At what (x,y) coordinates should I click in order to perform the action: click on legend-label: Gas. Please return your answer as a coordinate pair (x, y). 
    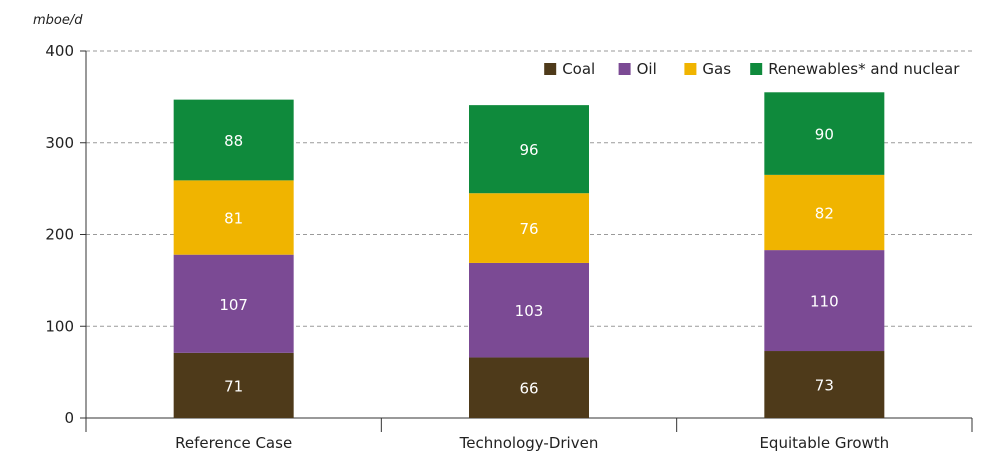
    Looking at the image, I should click on (716, 69).